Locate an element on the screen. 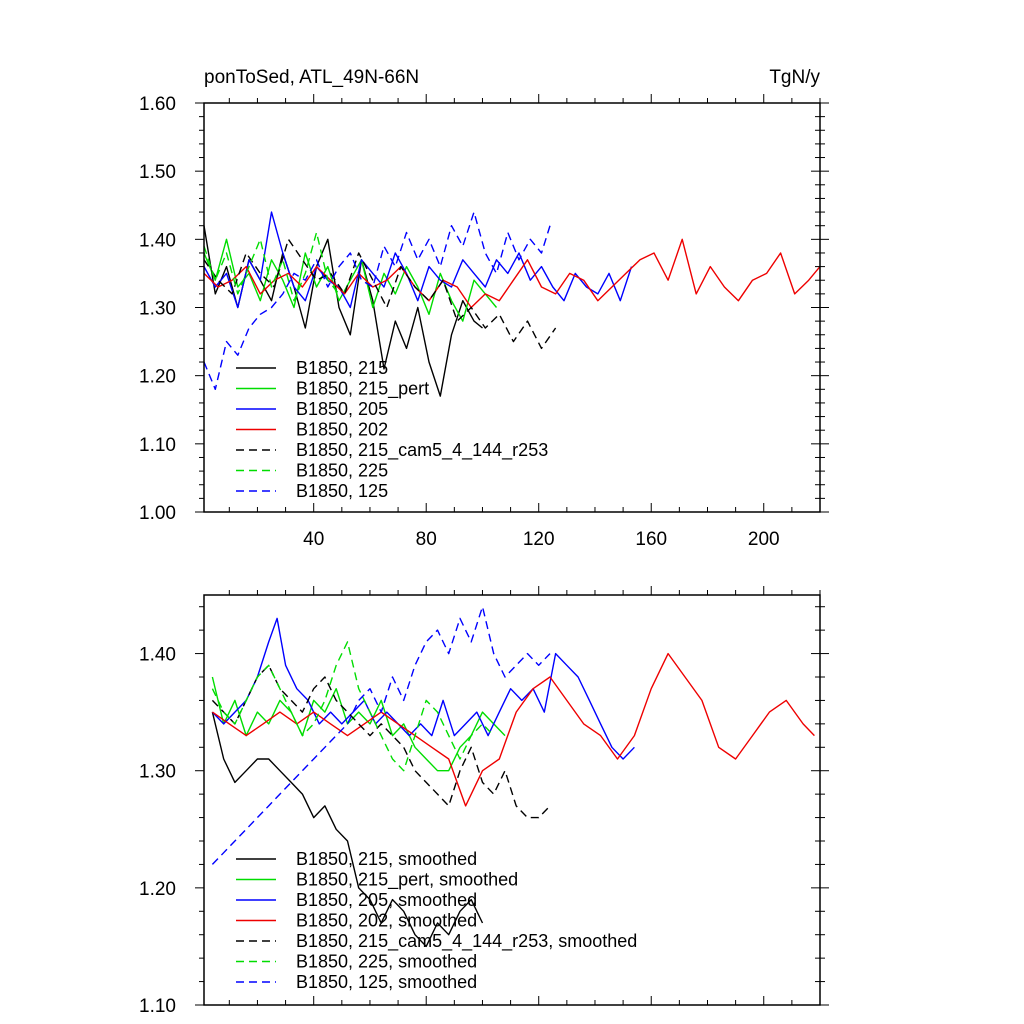  top-series-group is located at coordinates (512, 304).